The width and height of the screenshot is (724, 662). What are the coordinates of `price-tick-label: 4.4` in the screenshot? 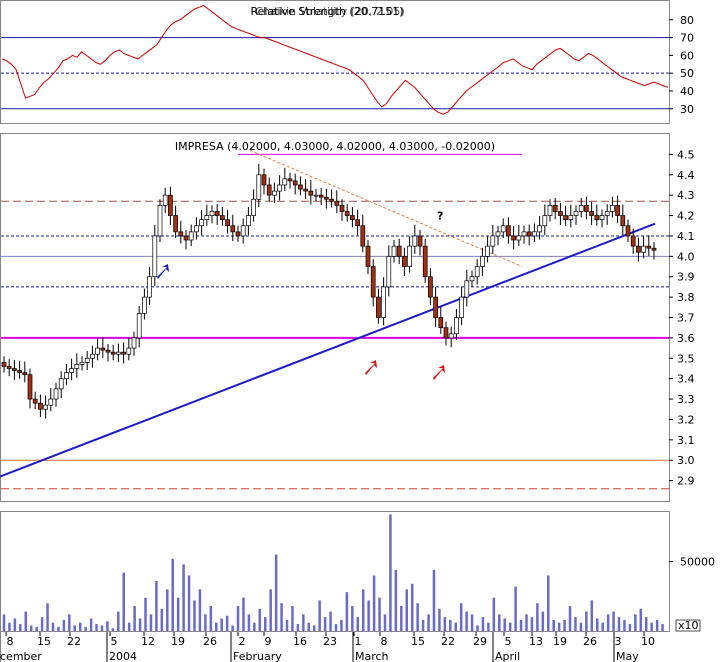 It's located at (686, 175).